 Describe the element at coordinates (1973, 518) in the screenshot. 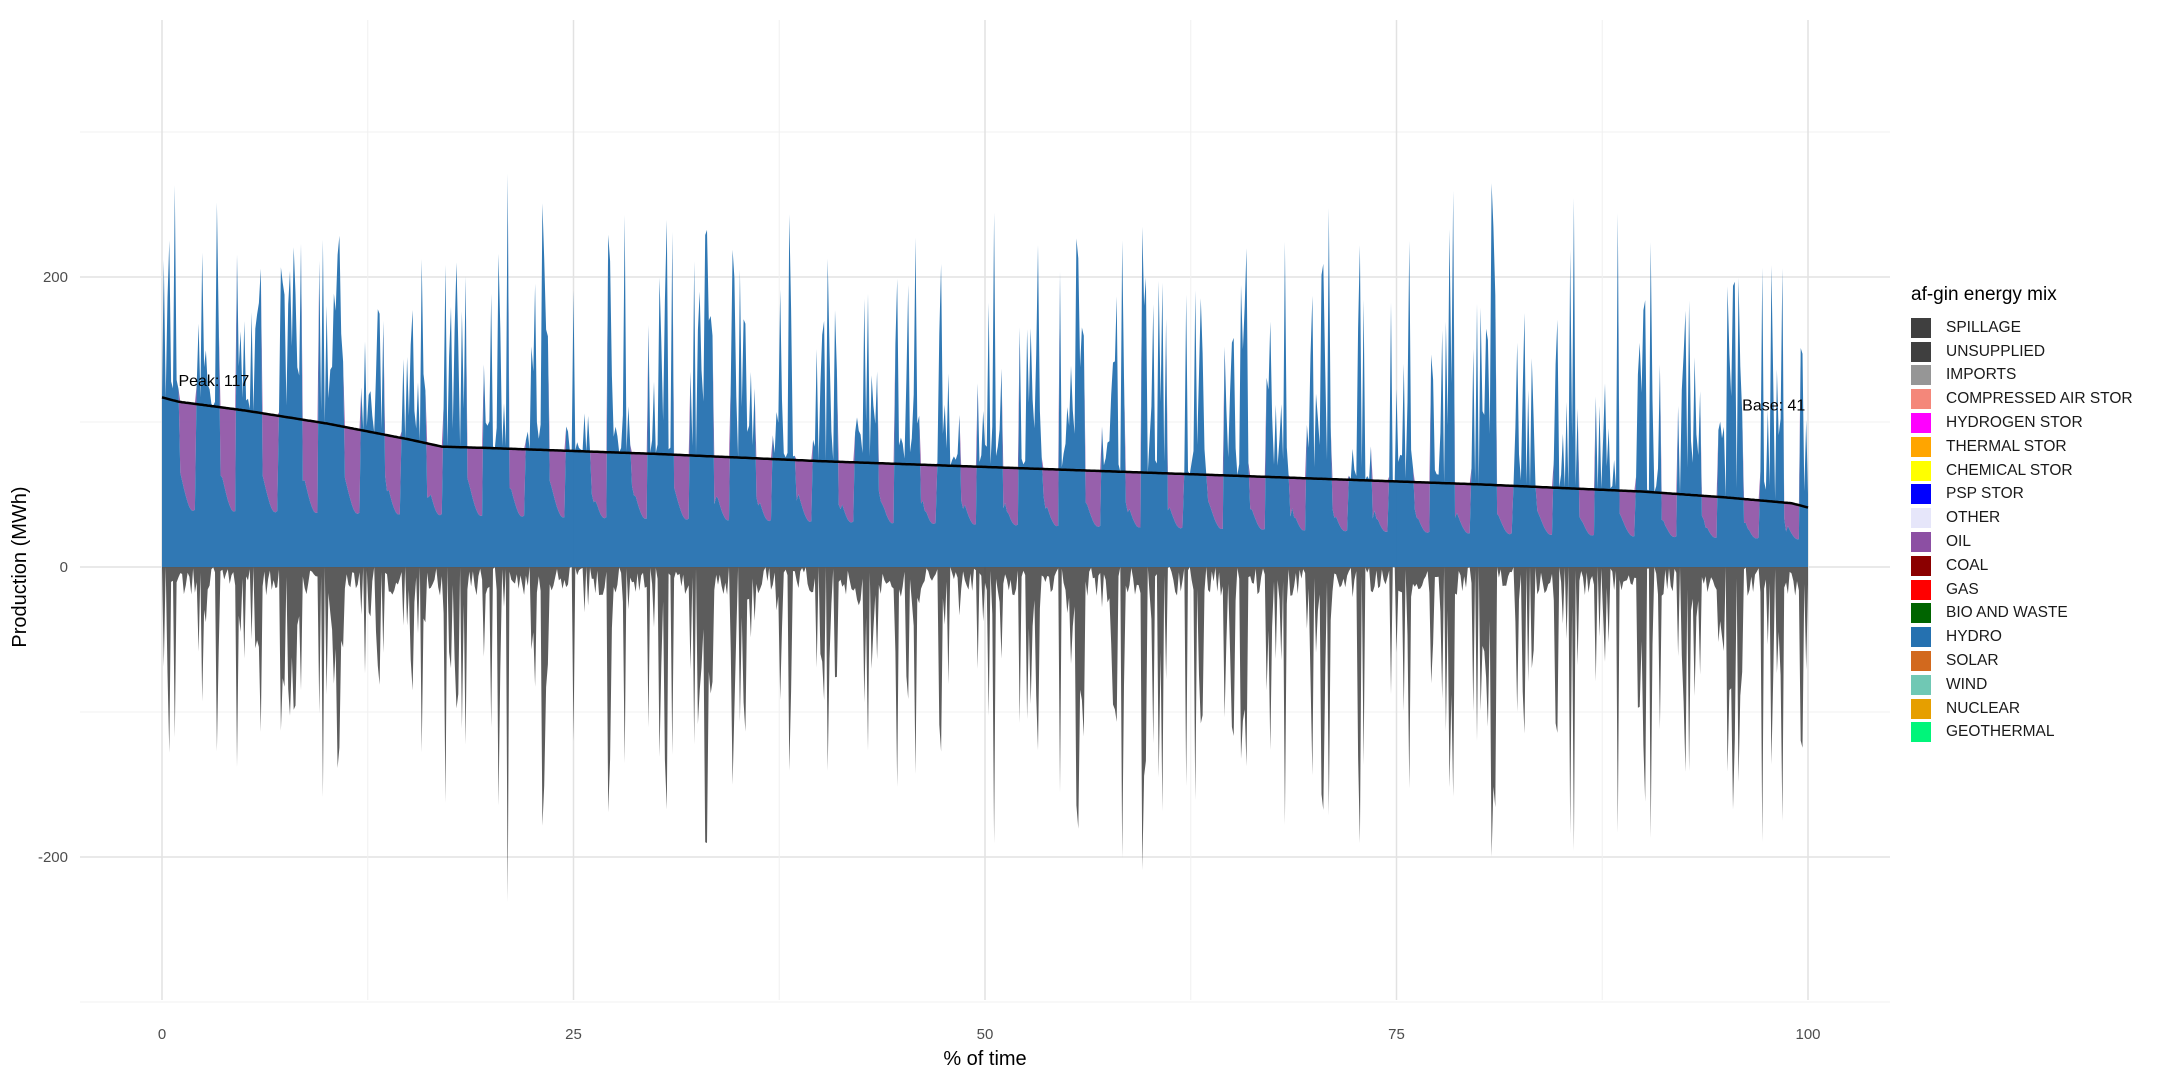

I see `legend-label: OTHER` at that location.